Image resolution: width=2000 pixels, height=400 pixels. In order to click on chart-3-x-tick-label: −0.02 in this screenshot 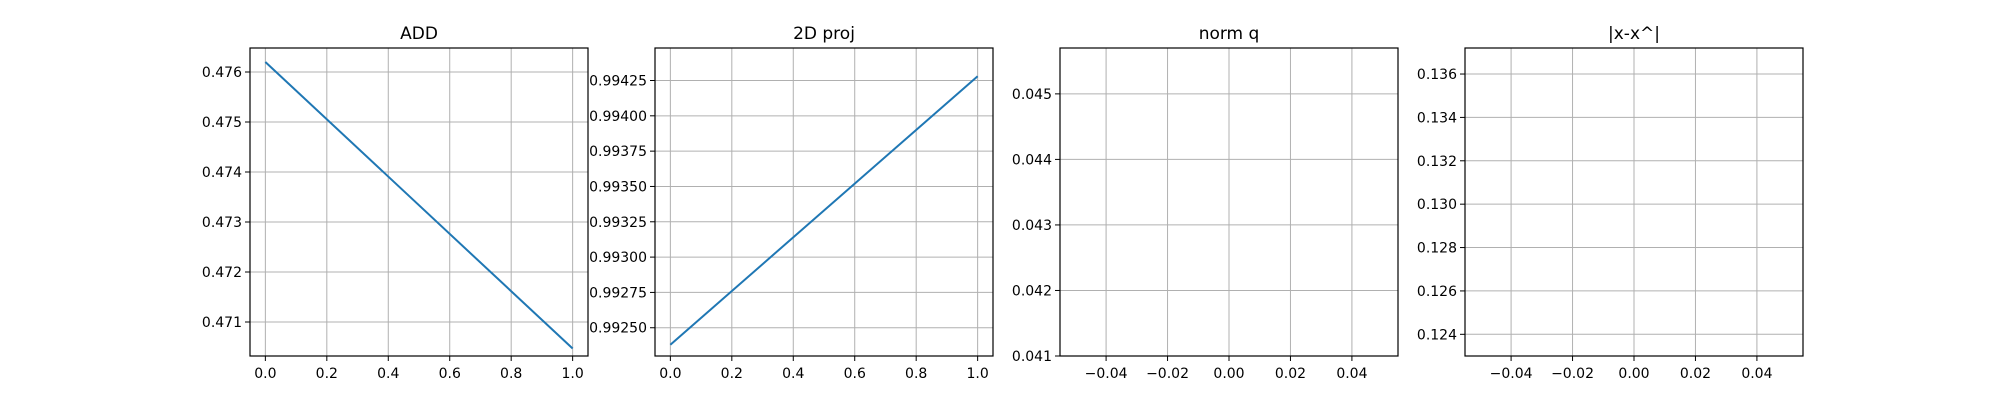, I will do `click(1167, 374)`.